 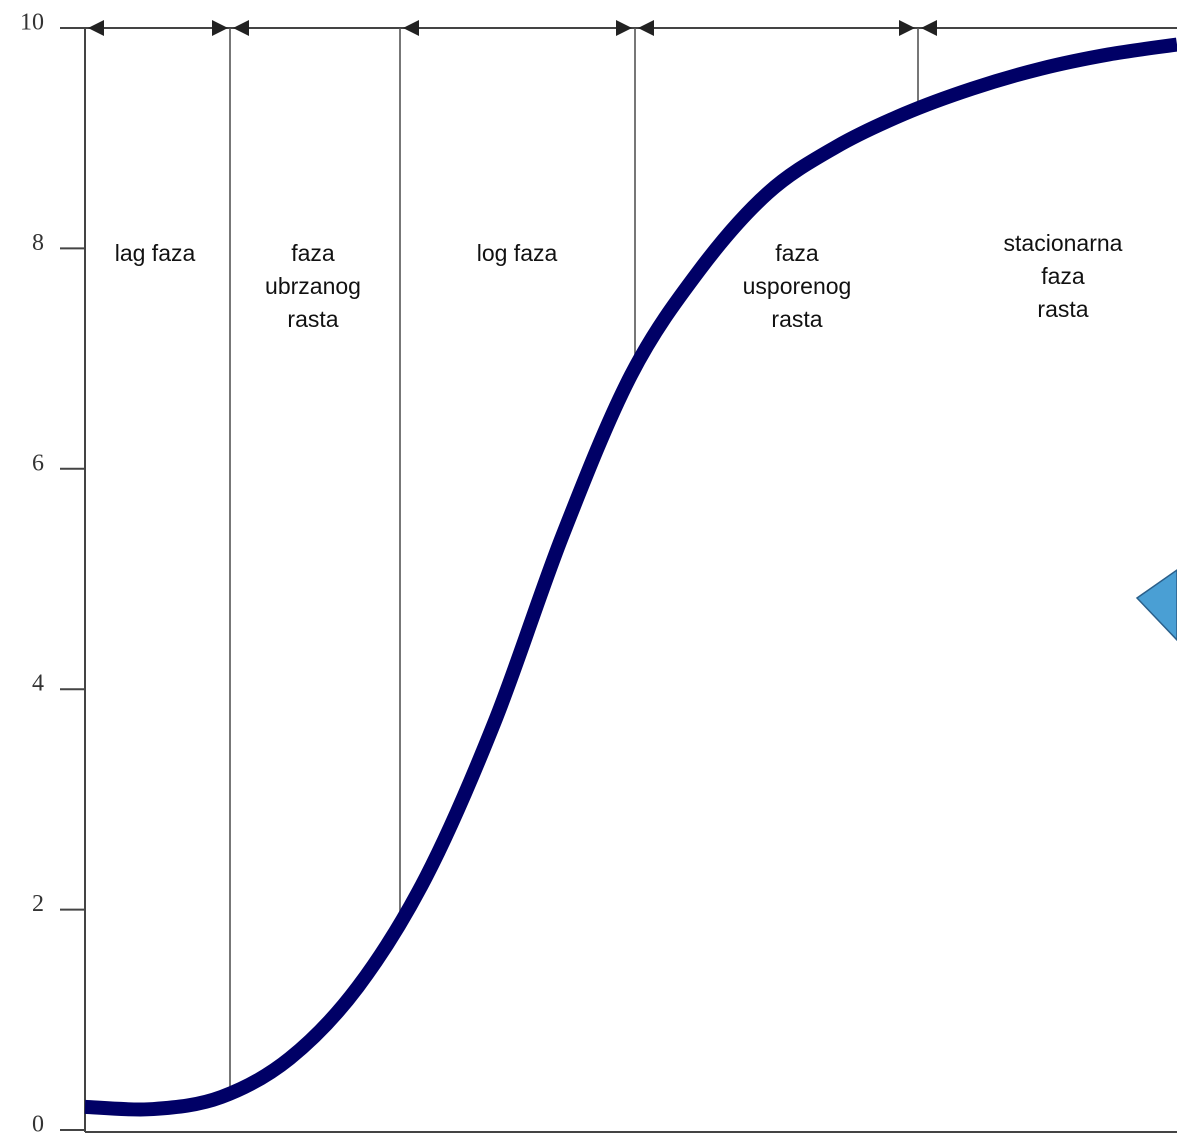 What do you see at coordinates (1063, 243) in the screenshot?
I see `phase-label: stacionarna` at bounding box center [1063, 243].